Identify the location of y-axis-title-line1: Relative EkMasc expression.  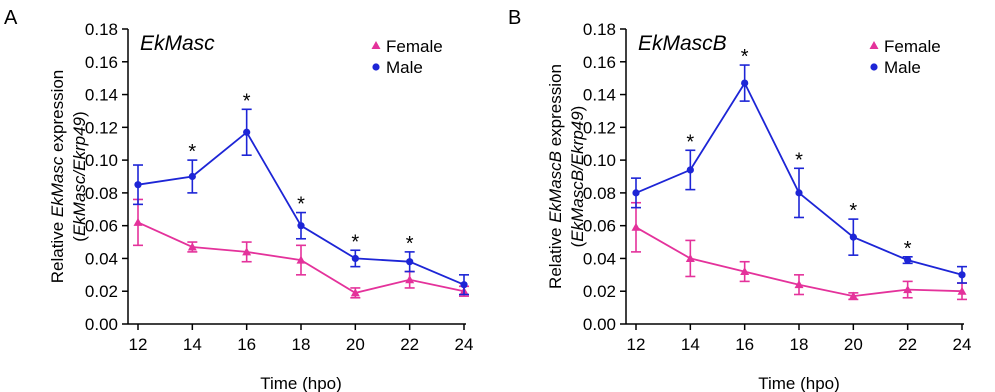
(57, 177).